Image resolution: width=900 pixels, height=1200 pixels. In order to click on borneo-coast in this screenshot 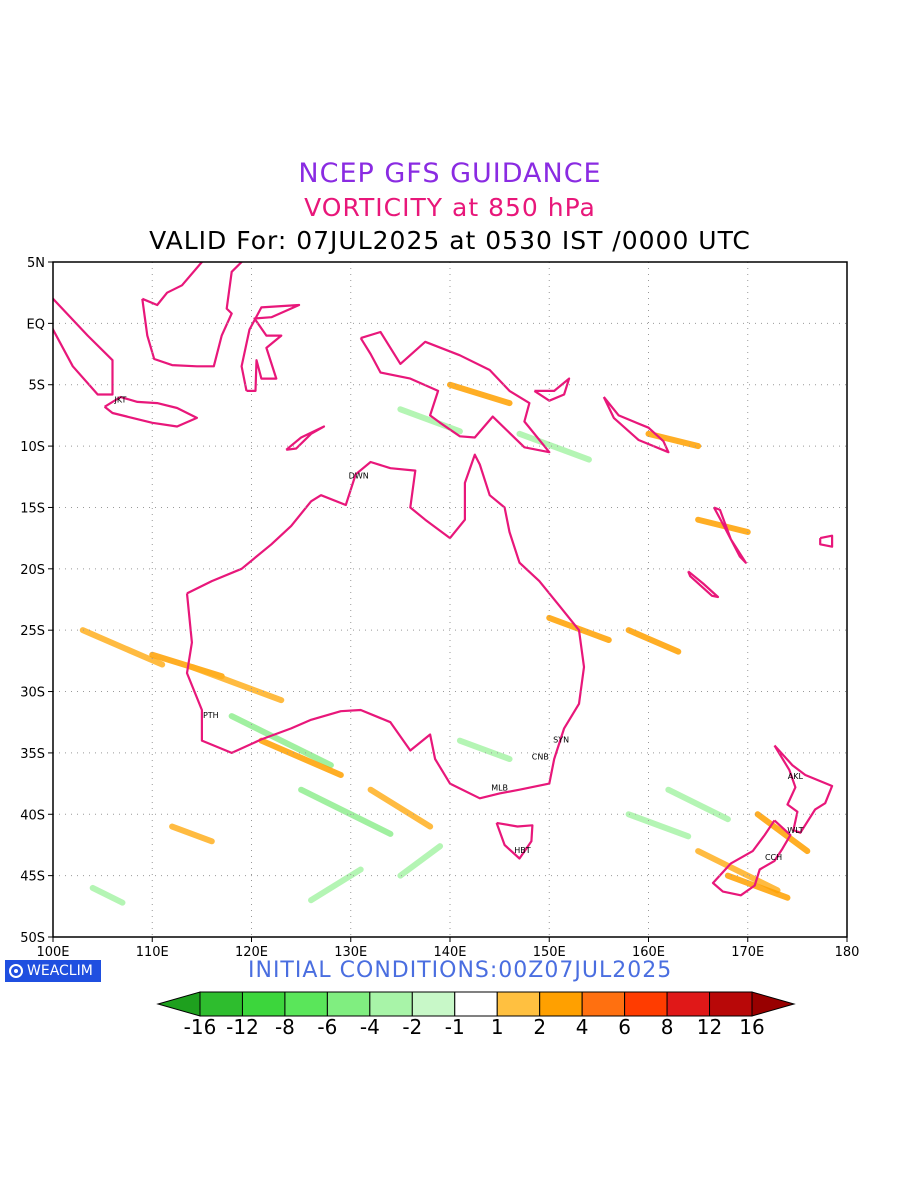, I will do `click(192, 315)`.